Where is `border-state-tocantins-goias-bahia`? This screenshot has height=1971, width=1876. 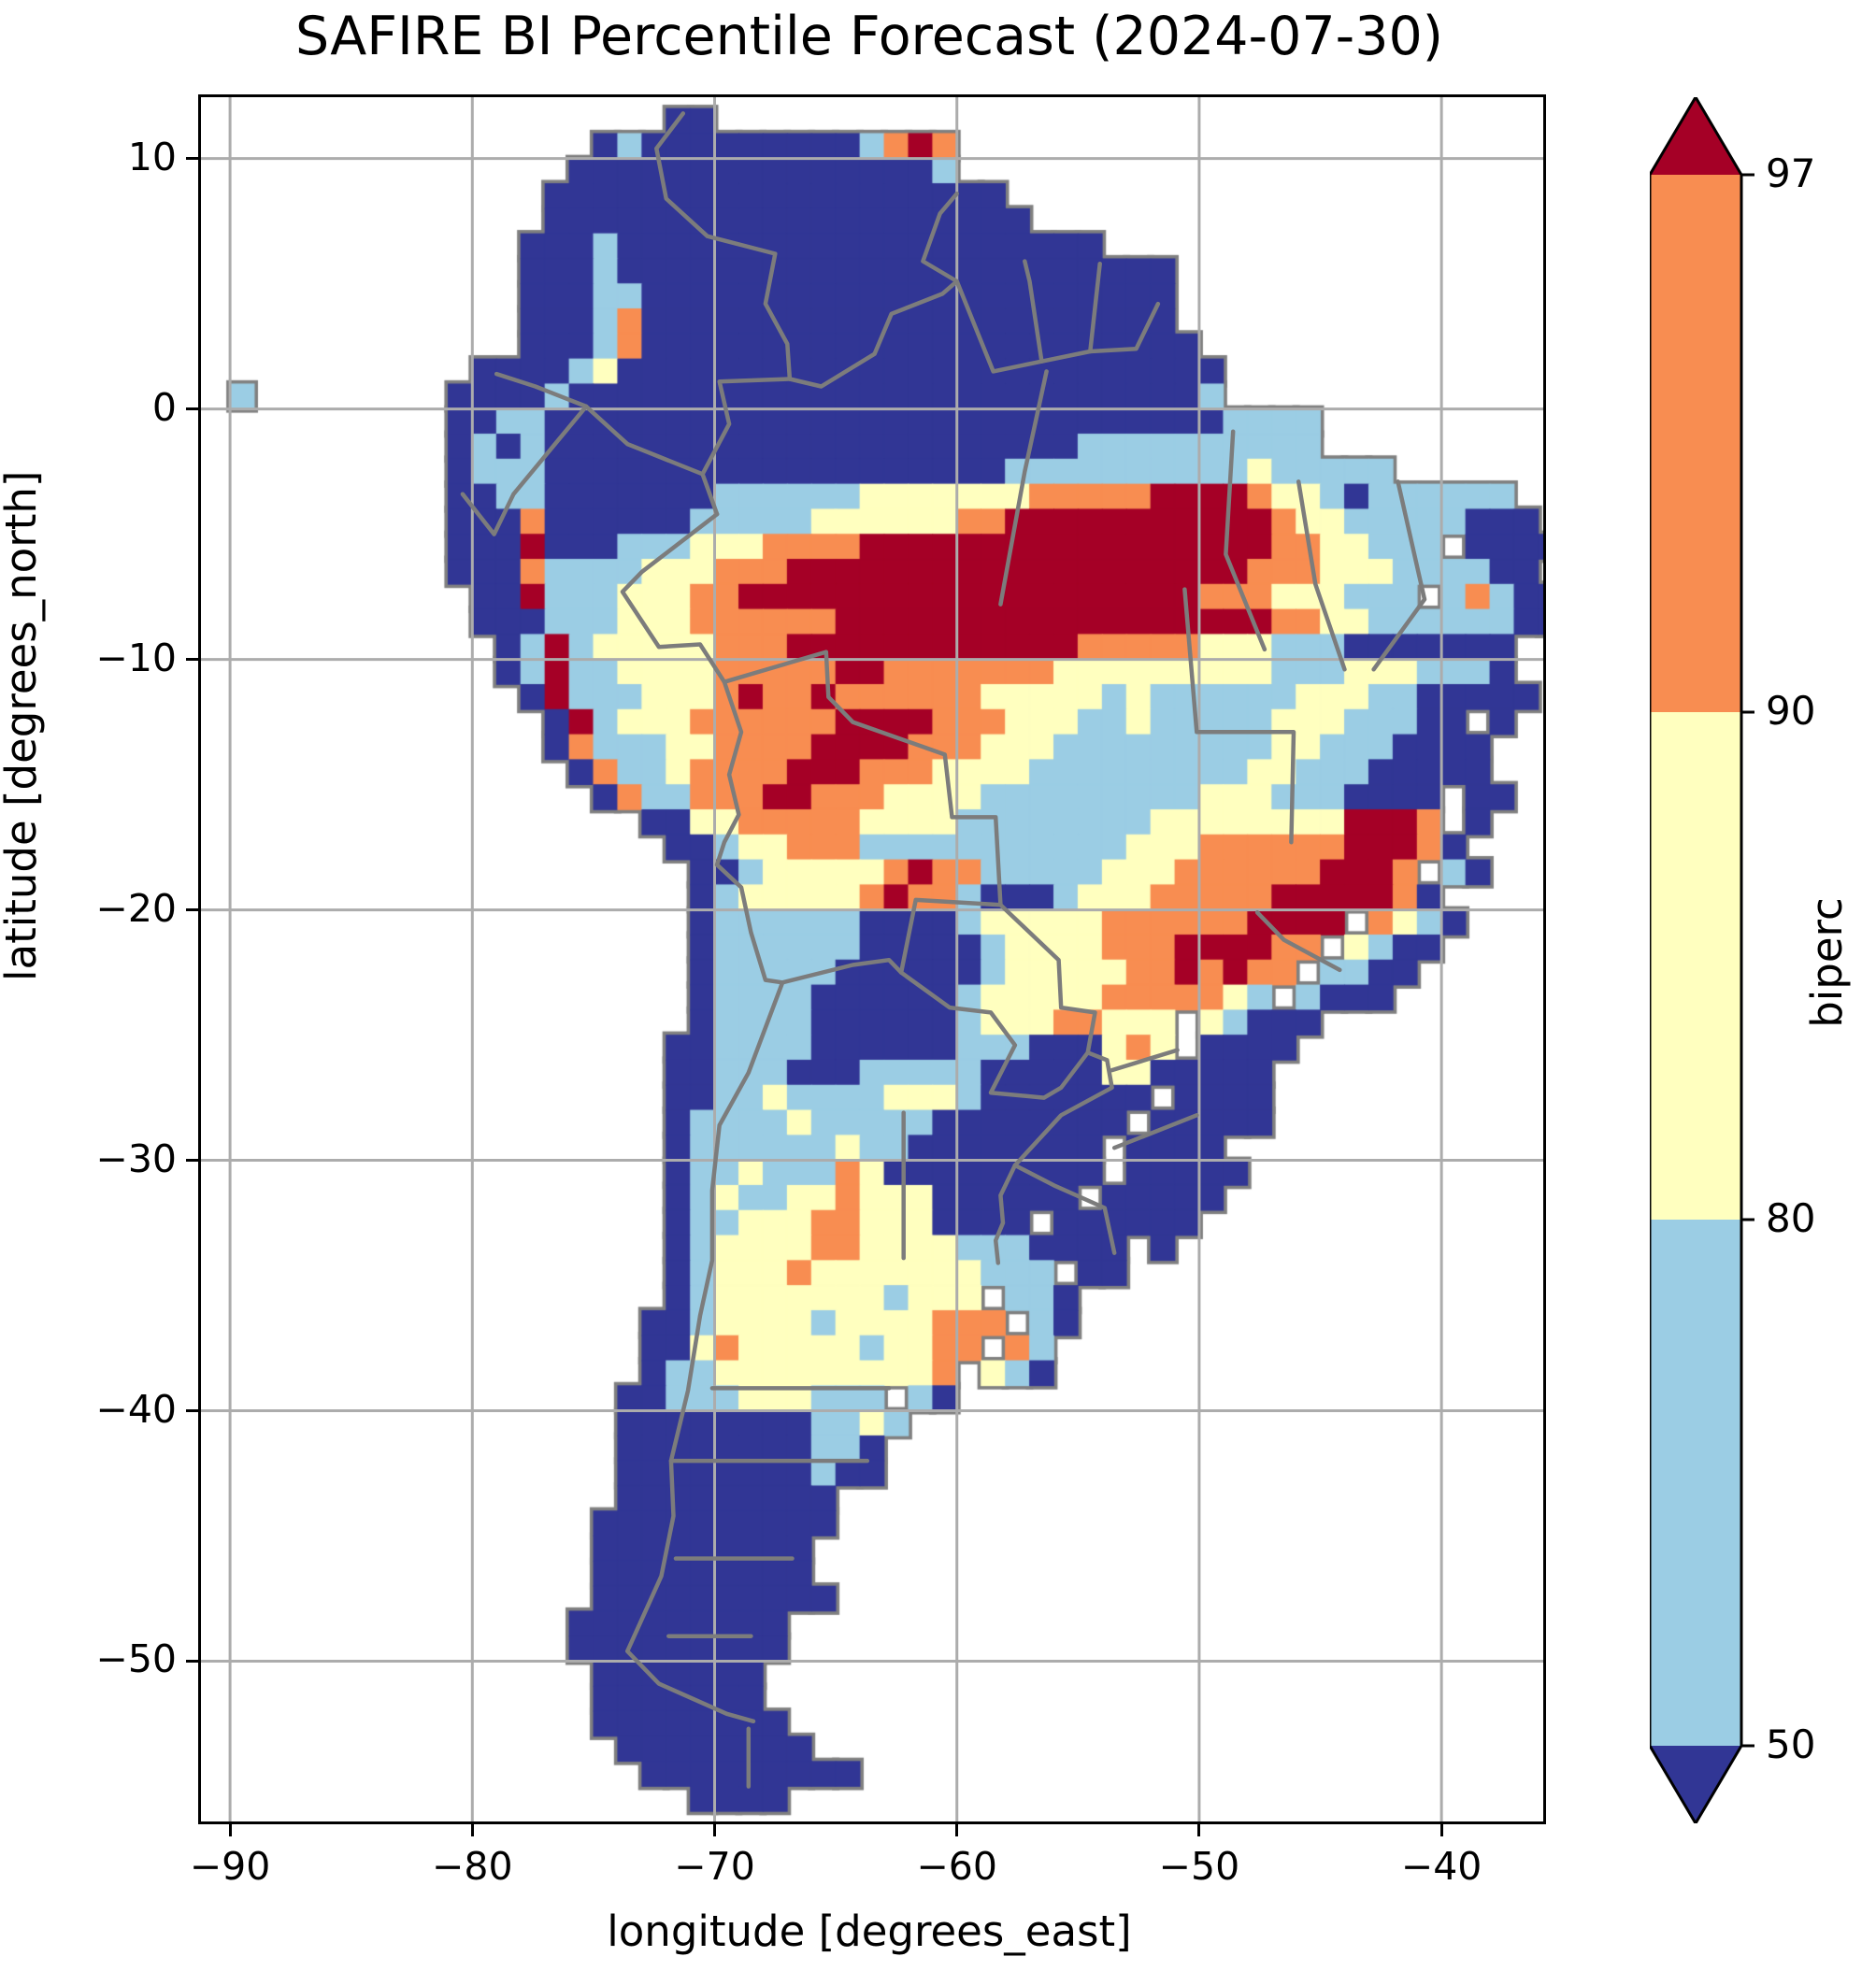
border-state-tocantins-goias-bahia is located at coordinates (1239, 716).